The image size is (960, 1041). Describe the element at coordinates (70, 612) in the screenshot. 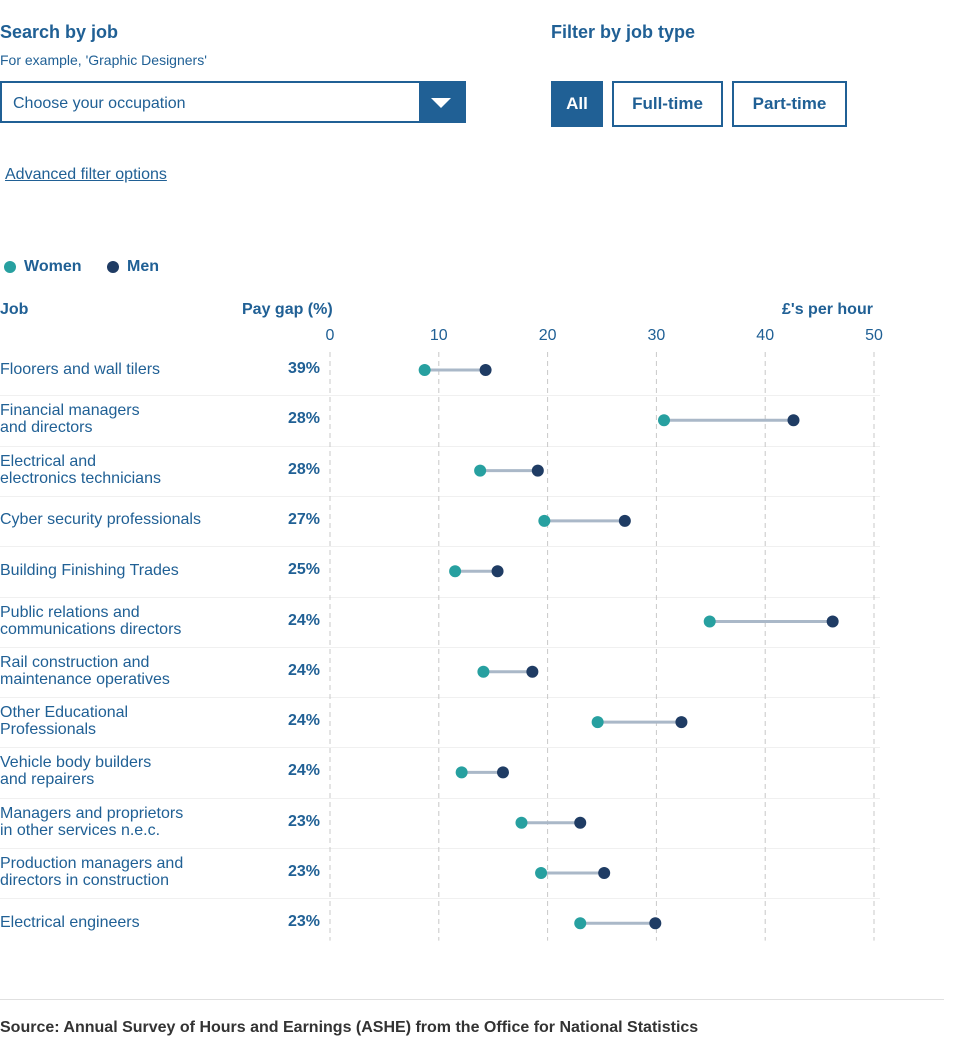

I see `job-label-line: Public relations and` at that location.